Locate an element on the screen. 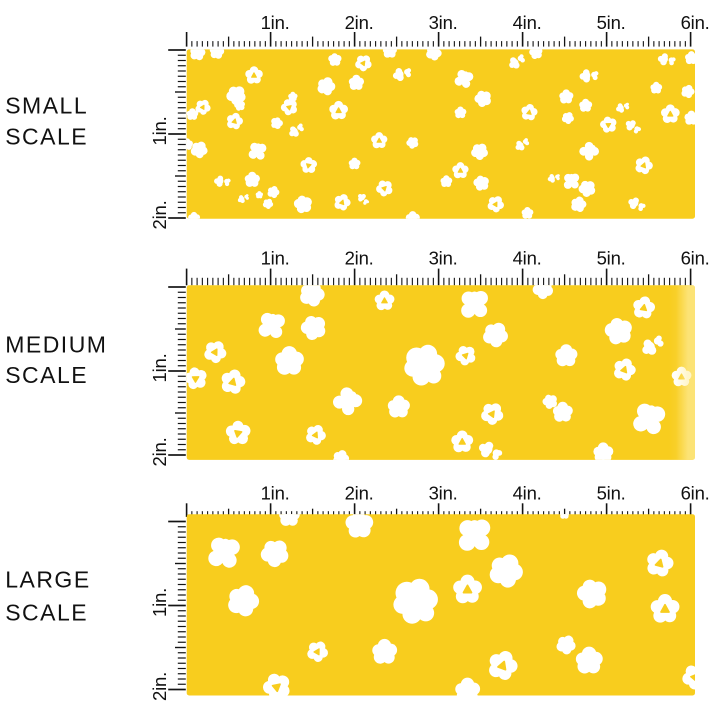  svg-text: LARGE is located at coordinates (47, 580).